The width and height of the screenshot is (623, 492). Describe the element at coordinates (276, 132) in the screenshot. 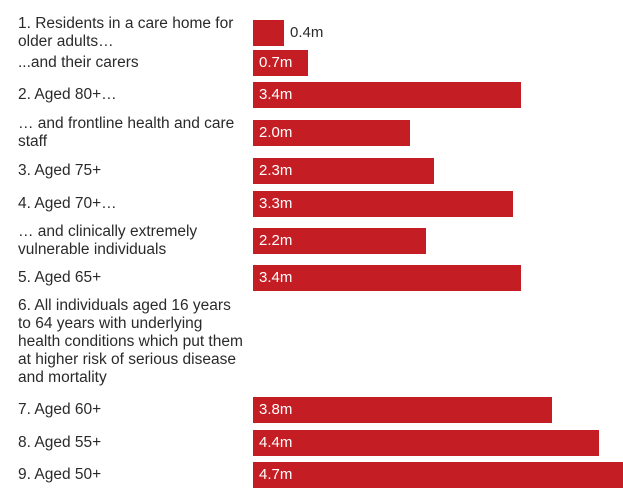

I see `data-label: 2.0m` at that location.